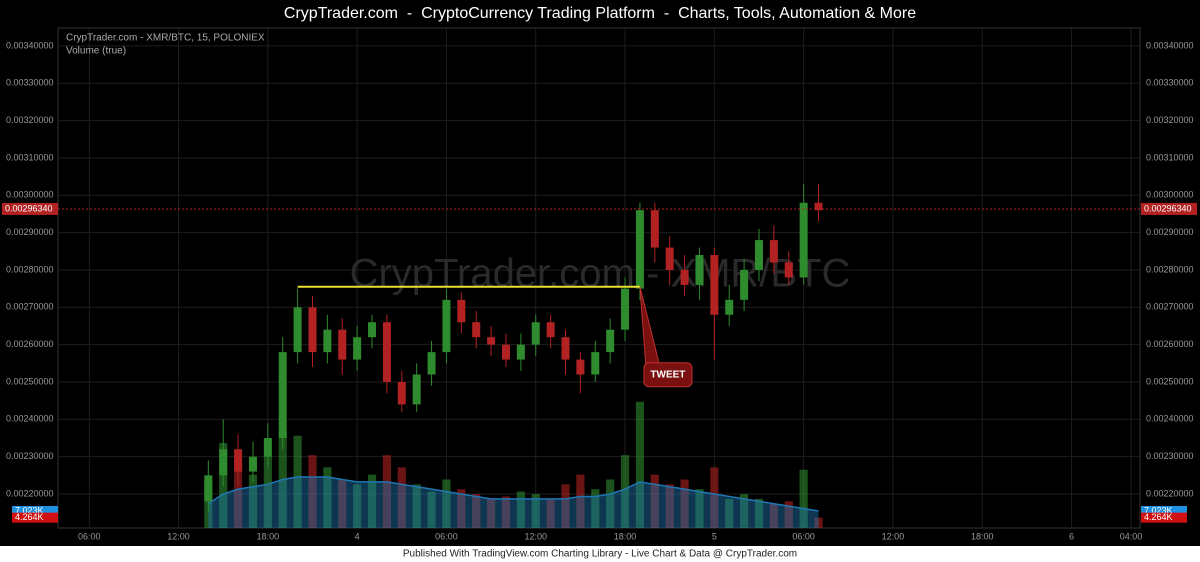  I want to click on volume-ma-area, so click(513, 502).